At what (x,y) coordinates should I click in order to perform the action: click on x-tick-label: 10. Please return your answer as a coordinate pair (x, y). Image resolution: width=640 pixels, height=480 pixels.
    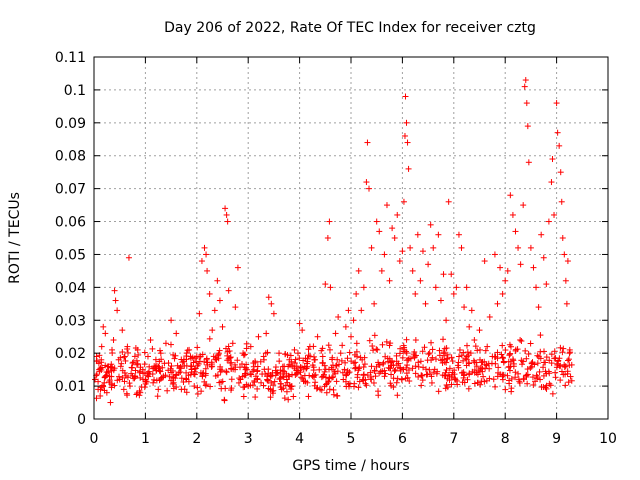
    Looking at the image, I should click on (608, 439).